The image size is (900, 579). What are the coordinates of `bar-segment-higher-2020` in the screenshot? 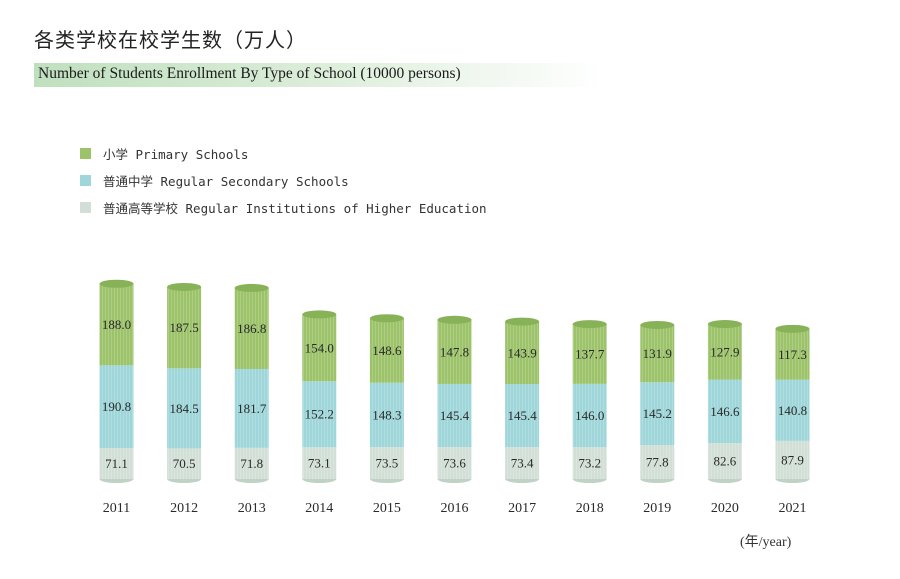 It's located at (724, 461).